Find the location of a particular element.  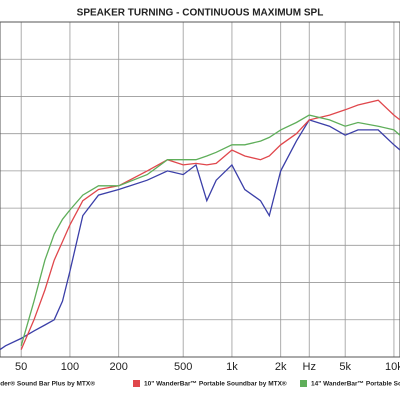

x-tick-label: Hz is located at coordinates (309, 367).